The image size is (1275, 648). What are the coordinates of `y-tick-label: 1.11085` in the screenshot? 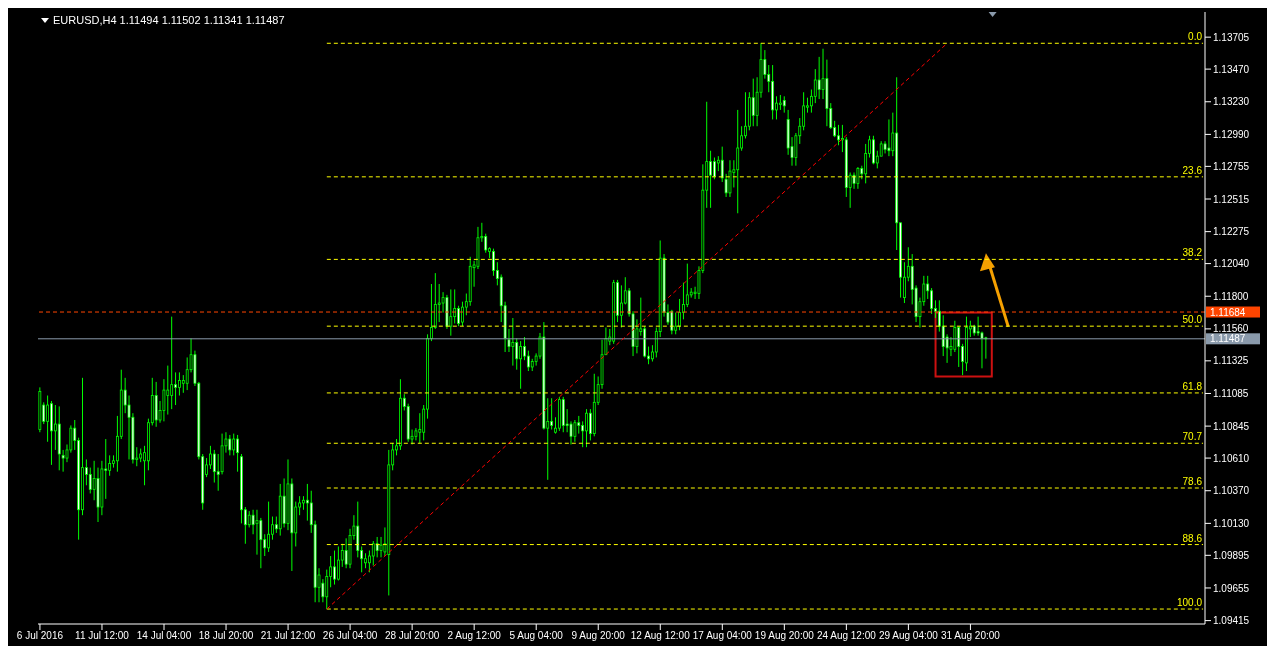 It's located at (1231, 394).